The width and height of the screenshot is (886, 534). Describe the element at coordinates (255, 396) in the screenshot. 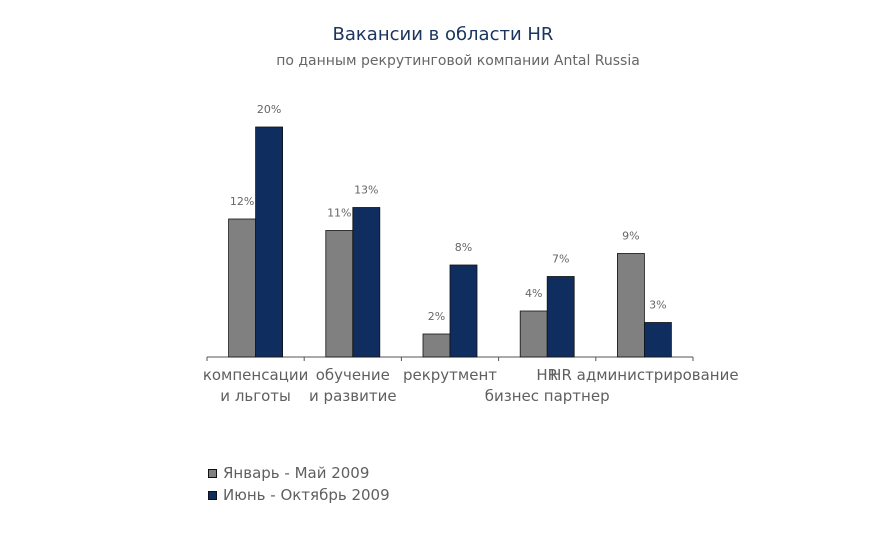

I see `category-label-1: и льготы` at that location.